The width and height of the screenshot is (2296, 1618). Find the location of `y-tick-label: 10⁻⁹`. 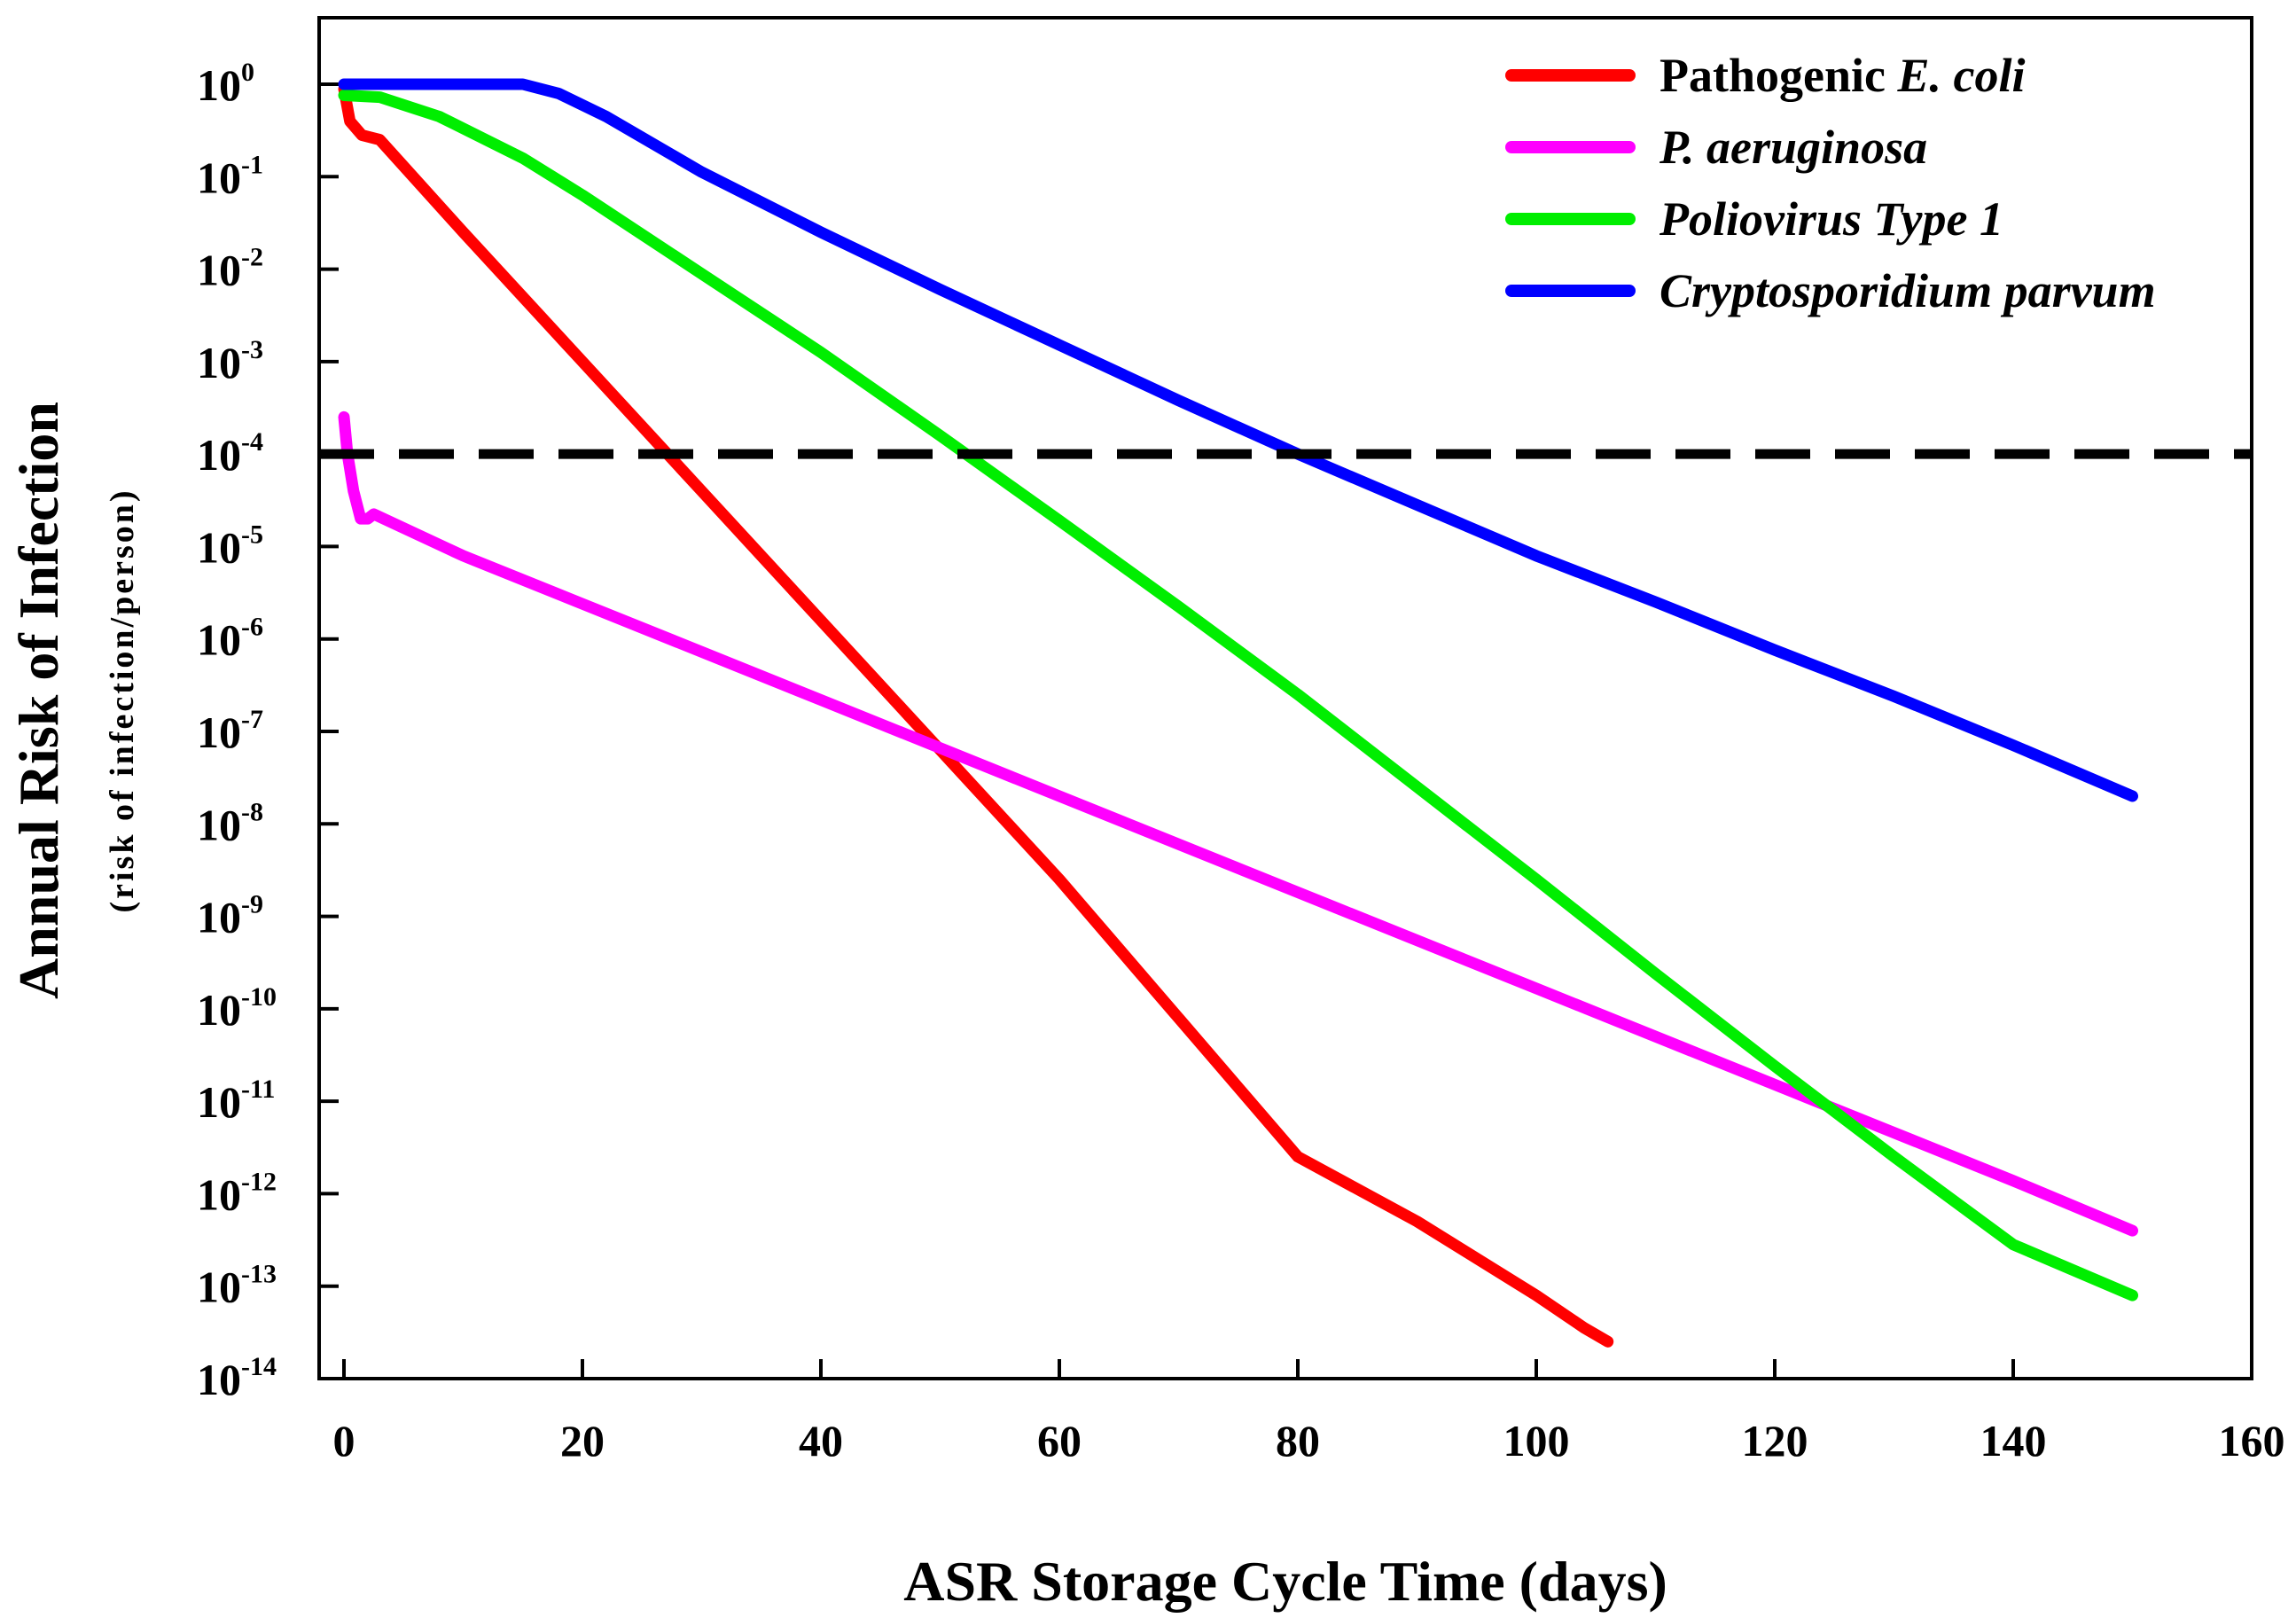

y-tick-label: 10⁻⁹ is located at coordinates (230, 916).